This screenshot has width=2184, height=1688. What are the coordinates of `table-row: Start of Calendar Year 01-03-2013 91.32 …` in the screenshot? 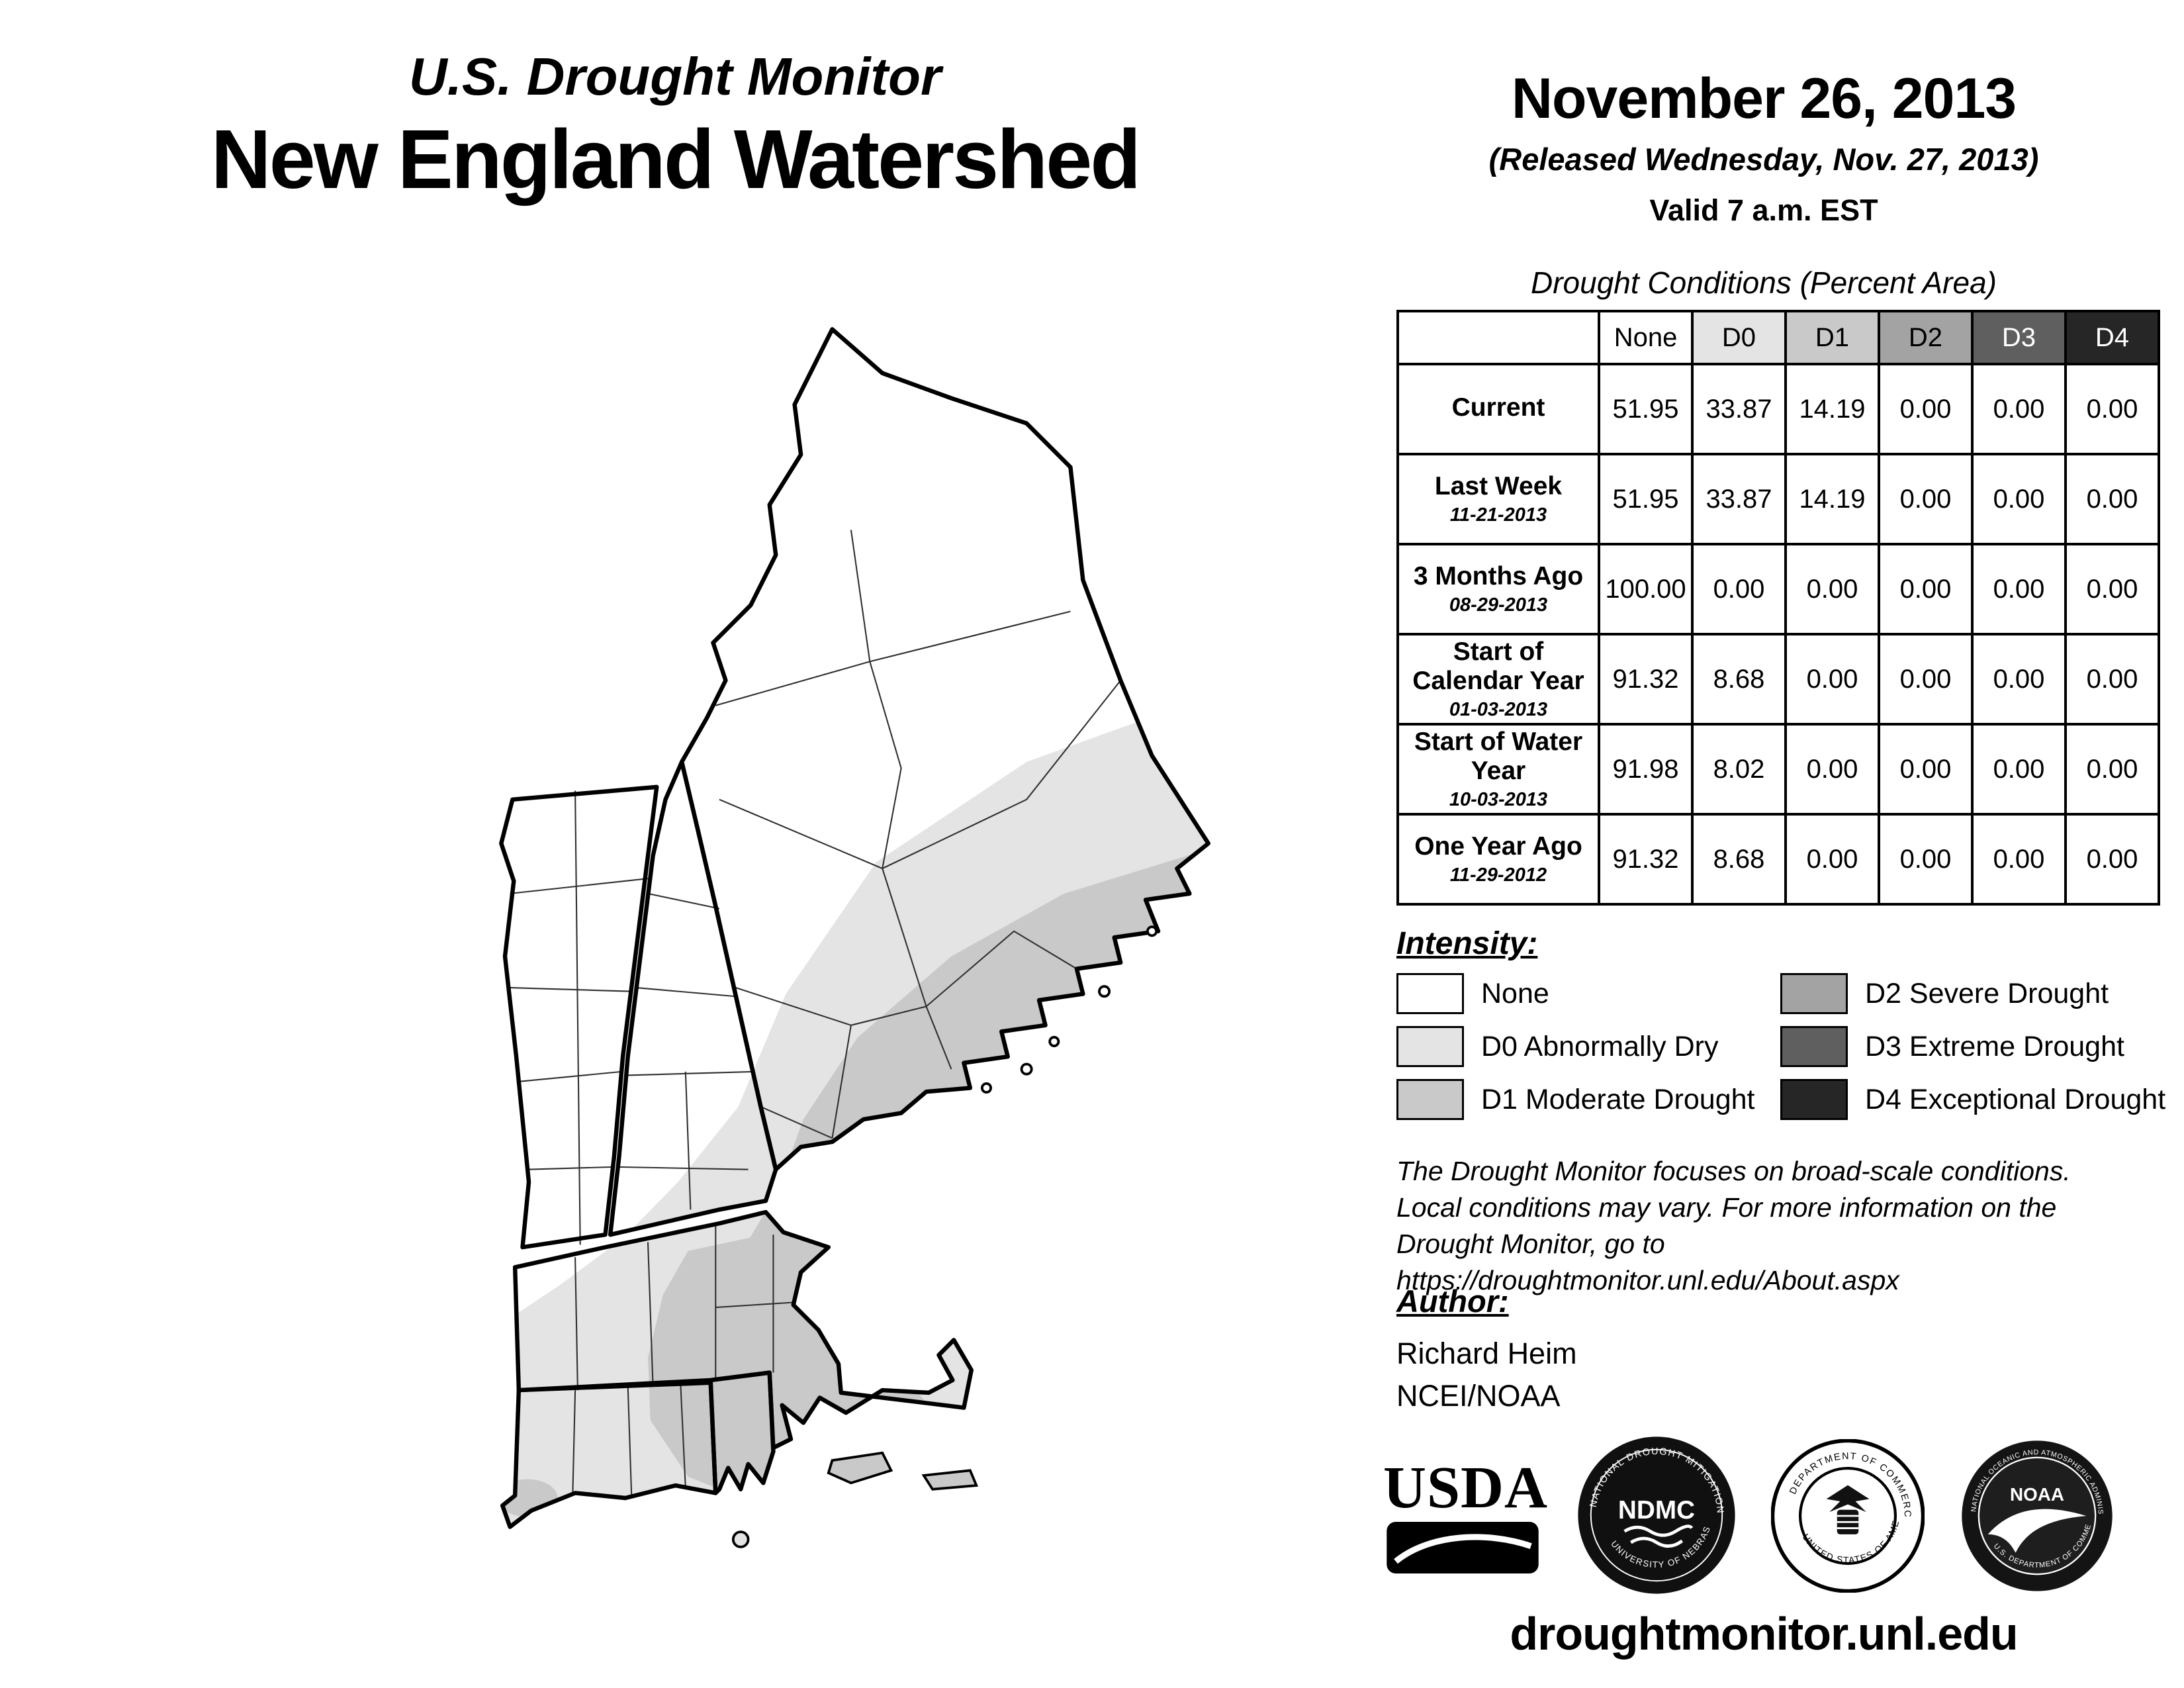 It's located at (1778, 679).